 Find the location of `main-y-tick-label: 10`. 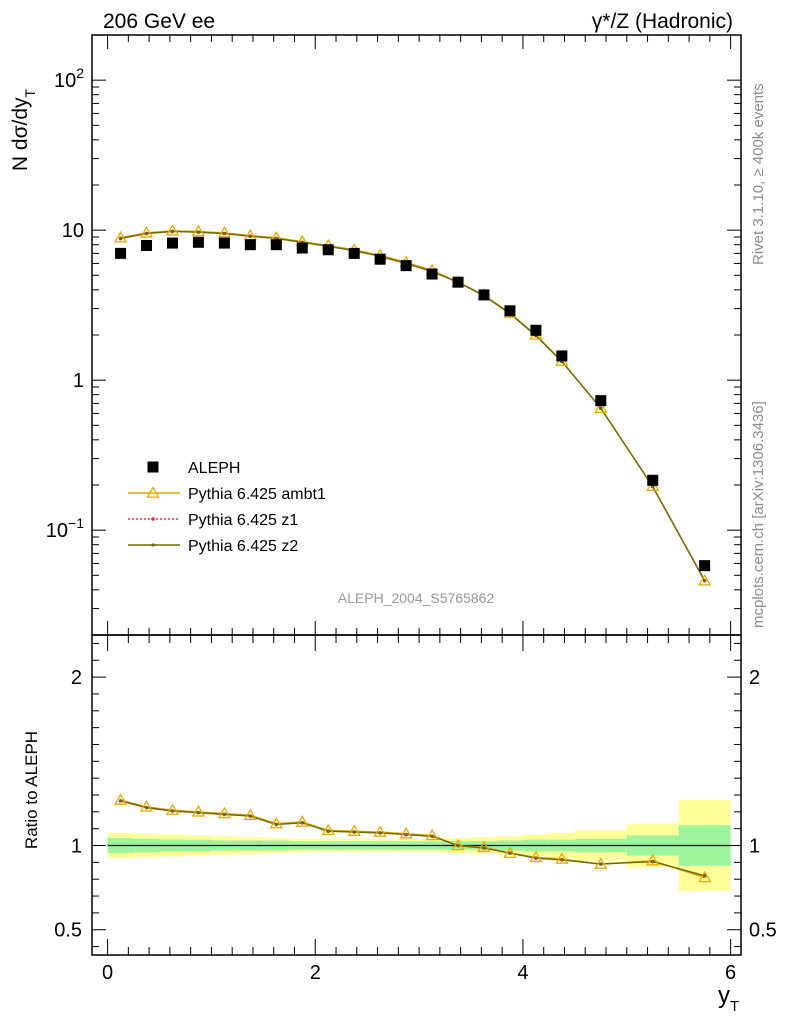

main-y-tick-label: 10 is located at coordinates (73, 231).